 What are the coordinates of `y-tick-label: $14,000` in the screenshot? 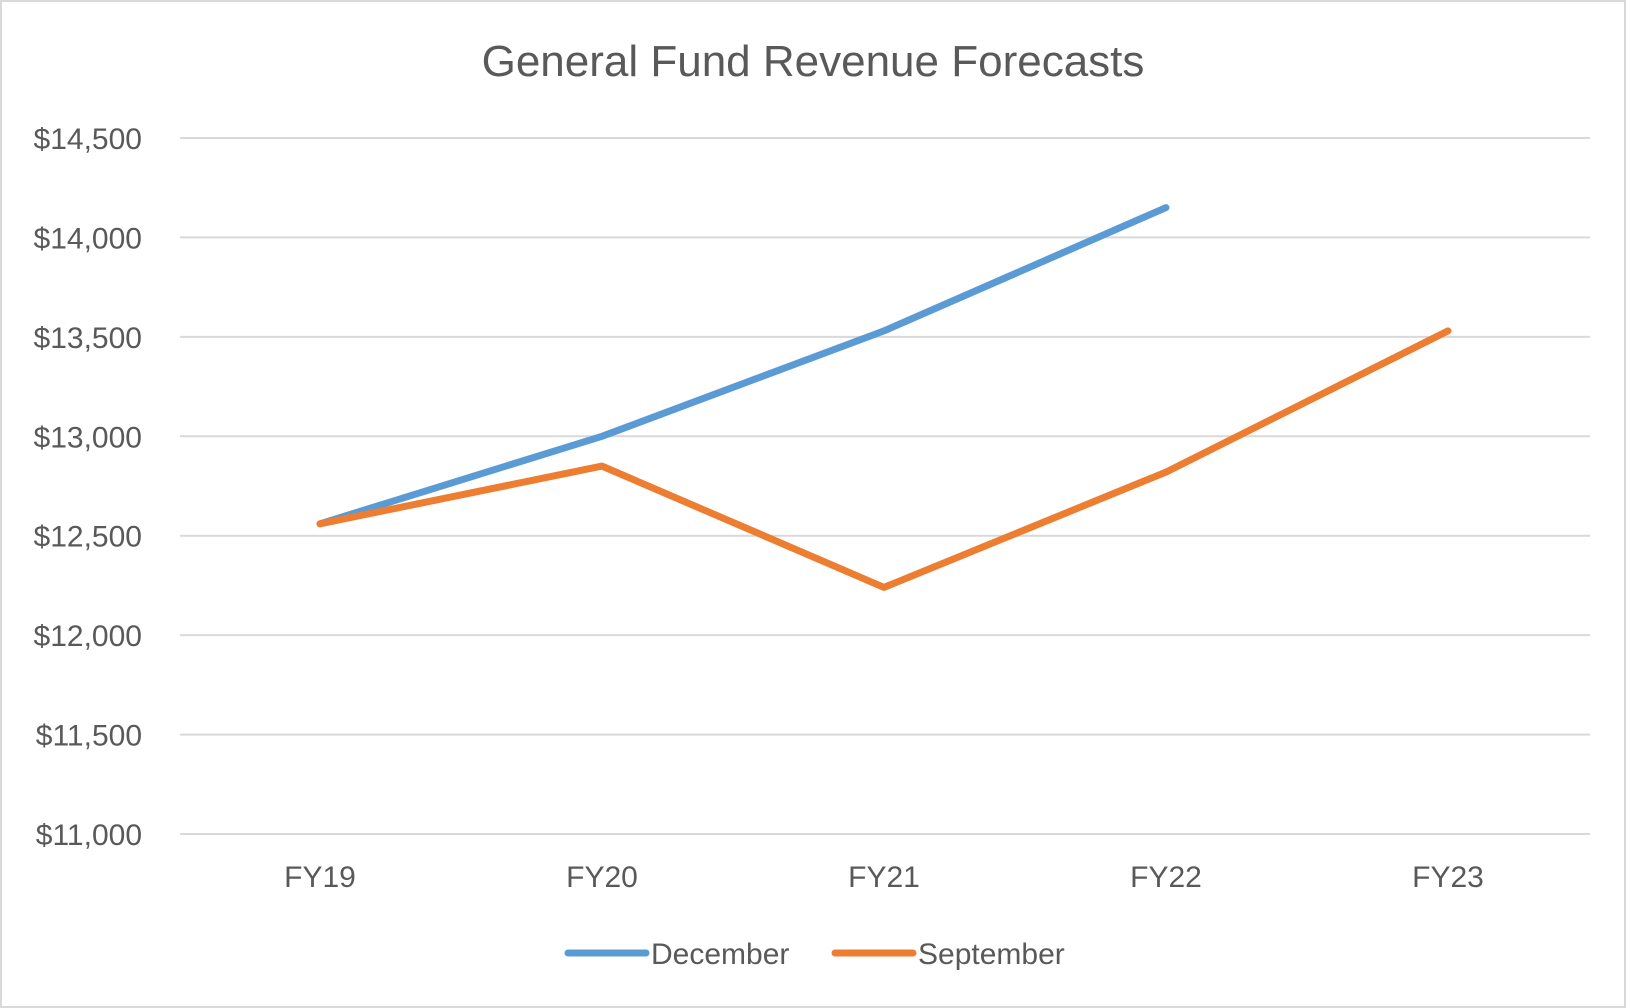 It's located at (88, 238).